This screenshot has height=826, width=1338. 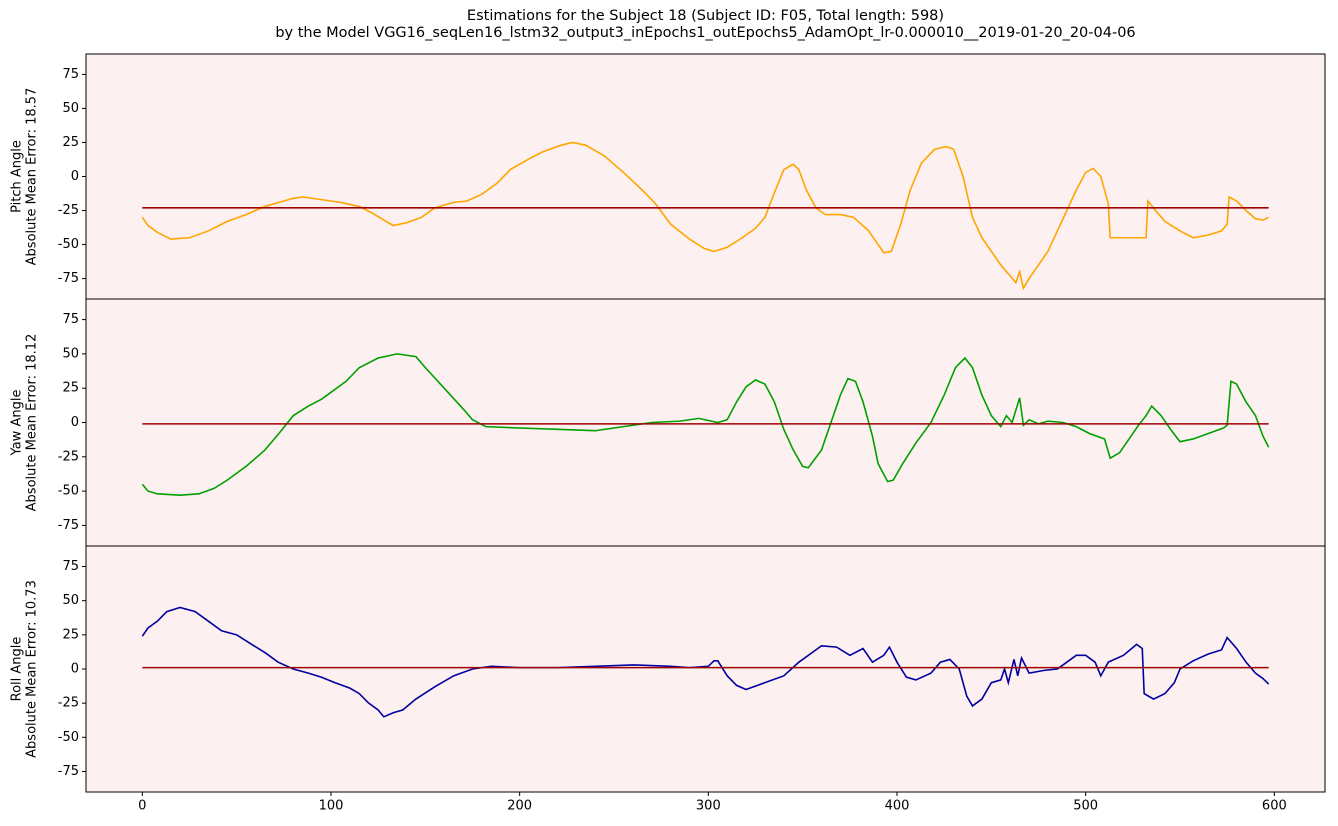 I want to click on y-axis-label: Absolute Mean Error: 18.12, so click(x=32, y=423).